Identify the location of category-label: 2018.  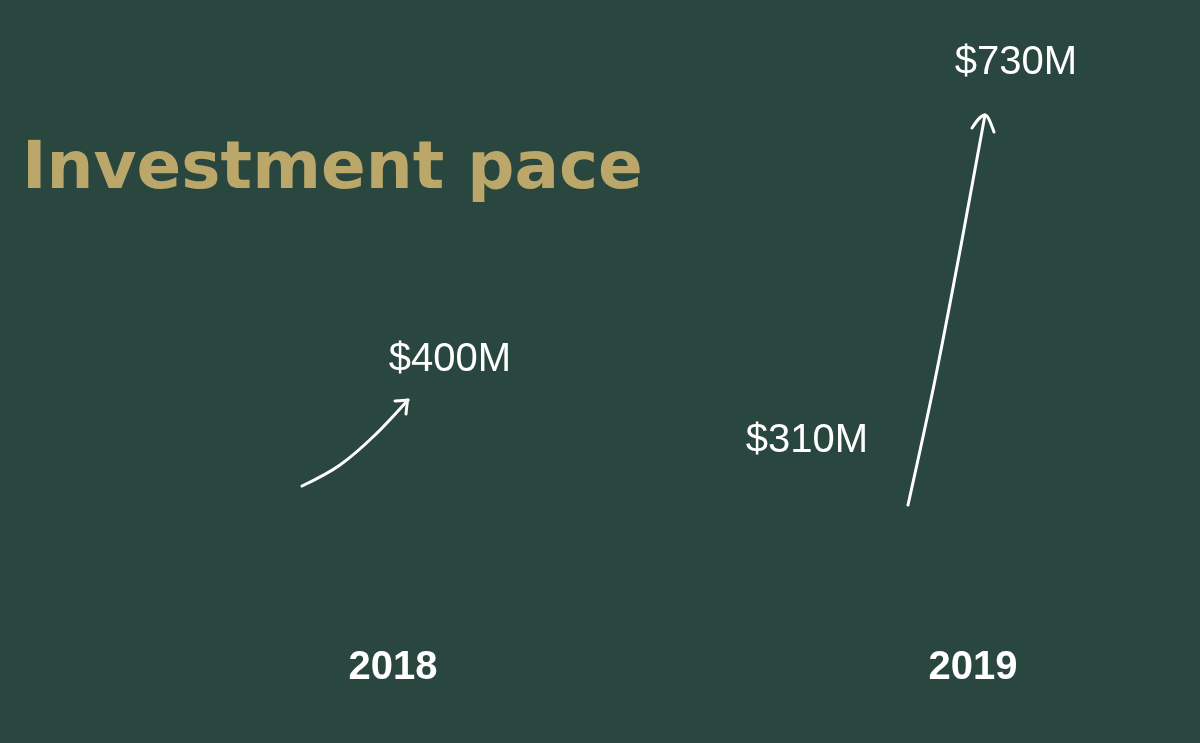
(393, 665).